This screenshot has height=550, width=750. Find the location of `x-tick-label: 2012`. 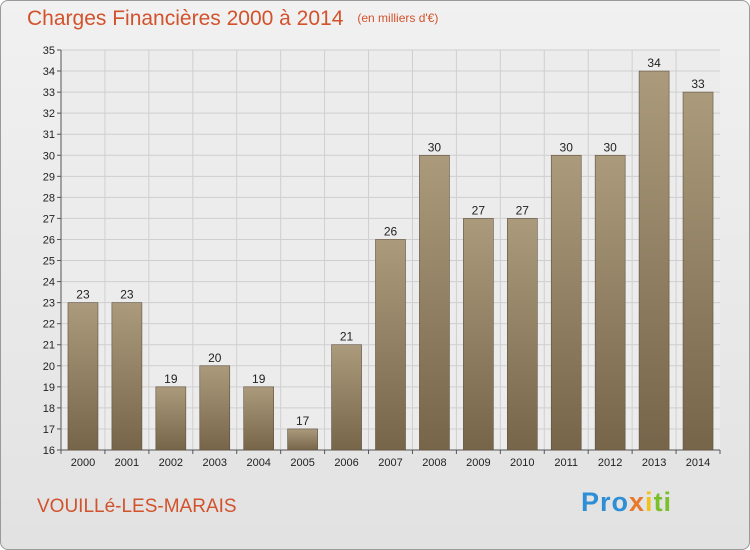

x-tick-label: 2012 is located at coordinates (610, 463).